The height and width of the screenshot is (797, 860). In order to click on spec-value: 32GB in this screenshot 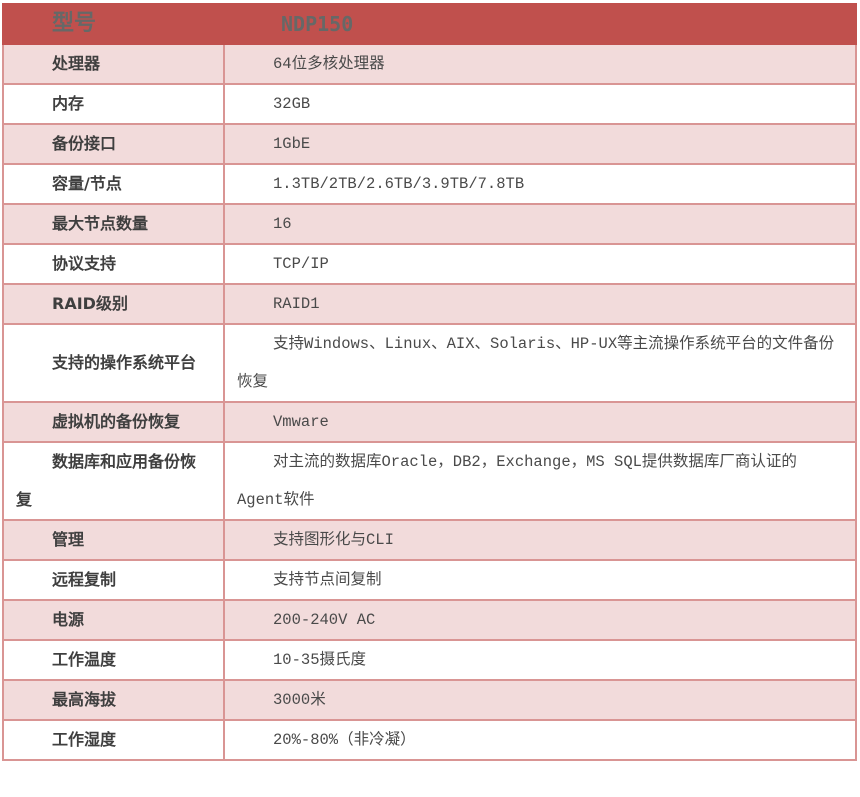, I will do `click(540, 104)`.